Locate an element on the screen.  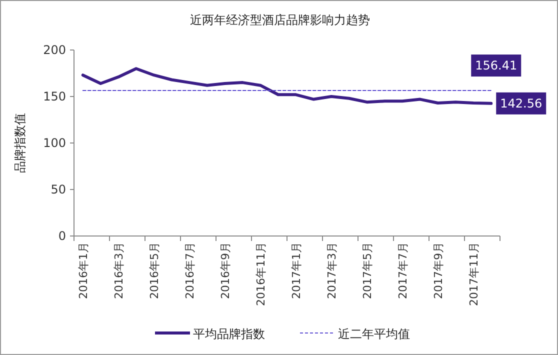
x-tick-label: 2016年11月 is located at coordinates (261, 274).